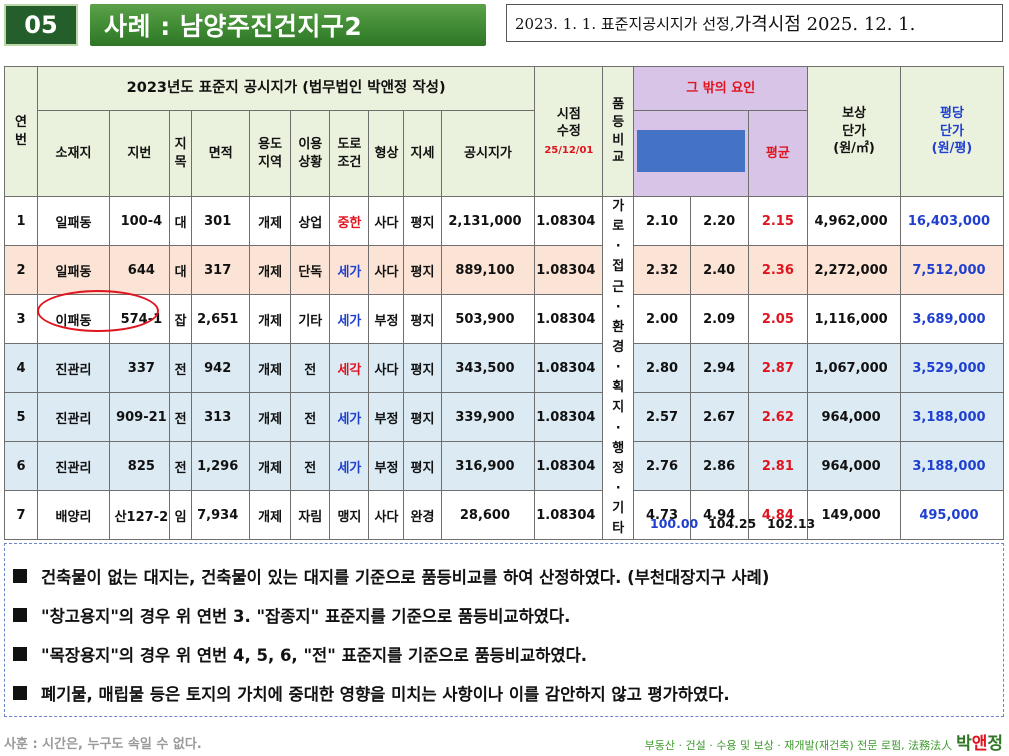 The width and height of the screenshot is (1009, 756). I want to click on use-cell: 자림, so click(310, 515).